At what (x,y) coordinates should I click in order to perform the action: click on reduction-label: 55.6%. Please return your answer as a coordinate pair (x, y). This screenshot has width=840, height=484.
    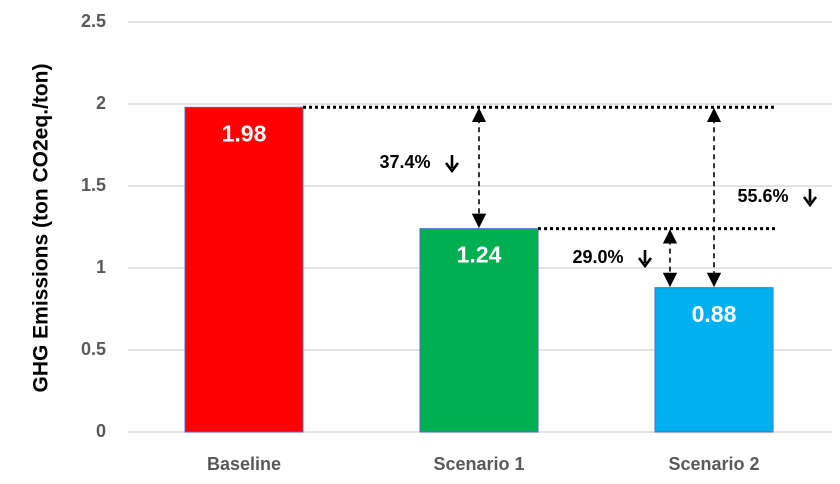
    Looking at the image, I should click on (762, 196).